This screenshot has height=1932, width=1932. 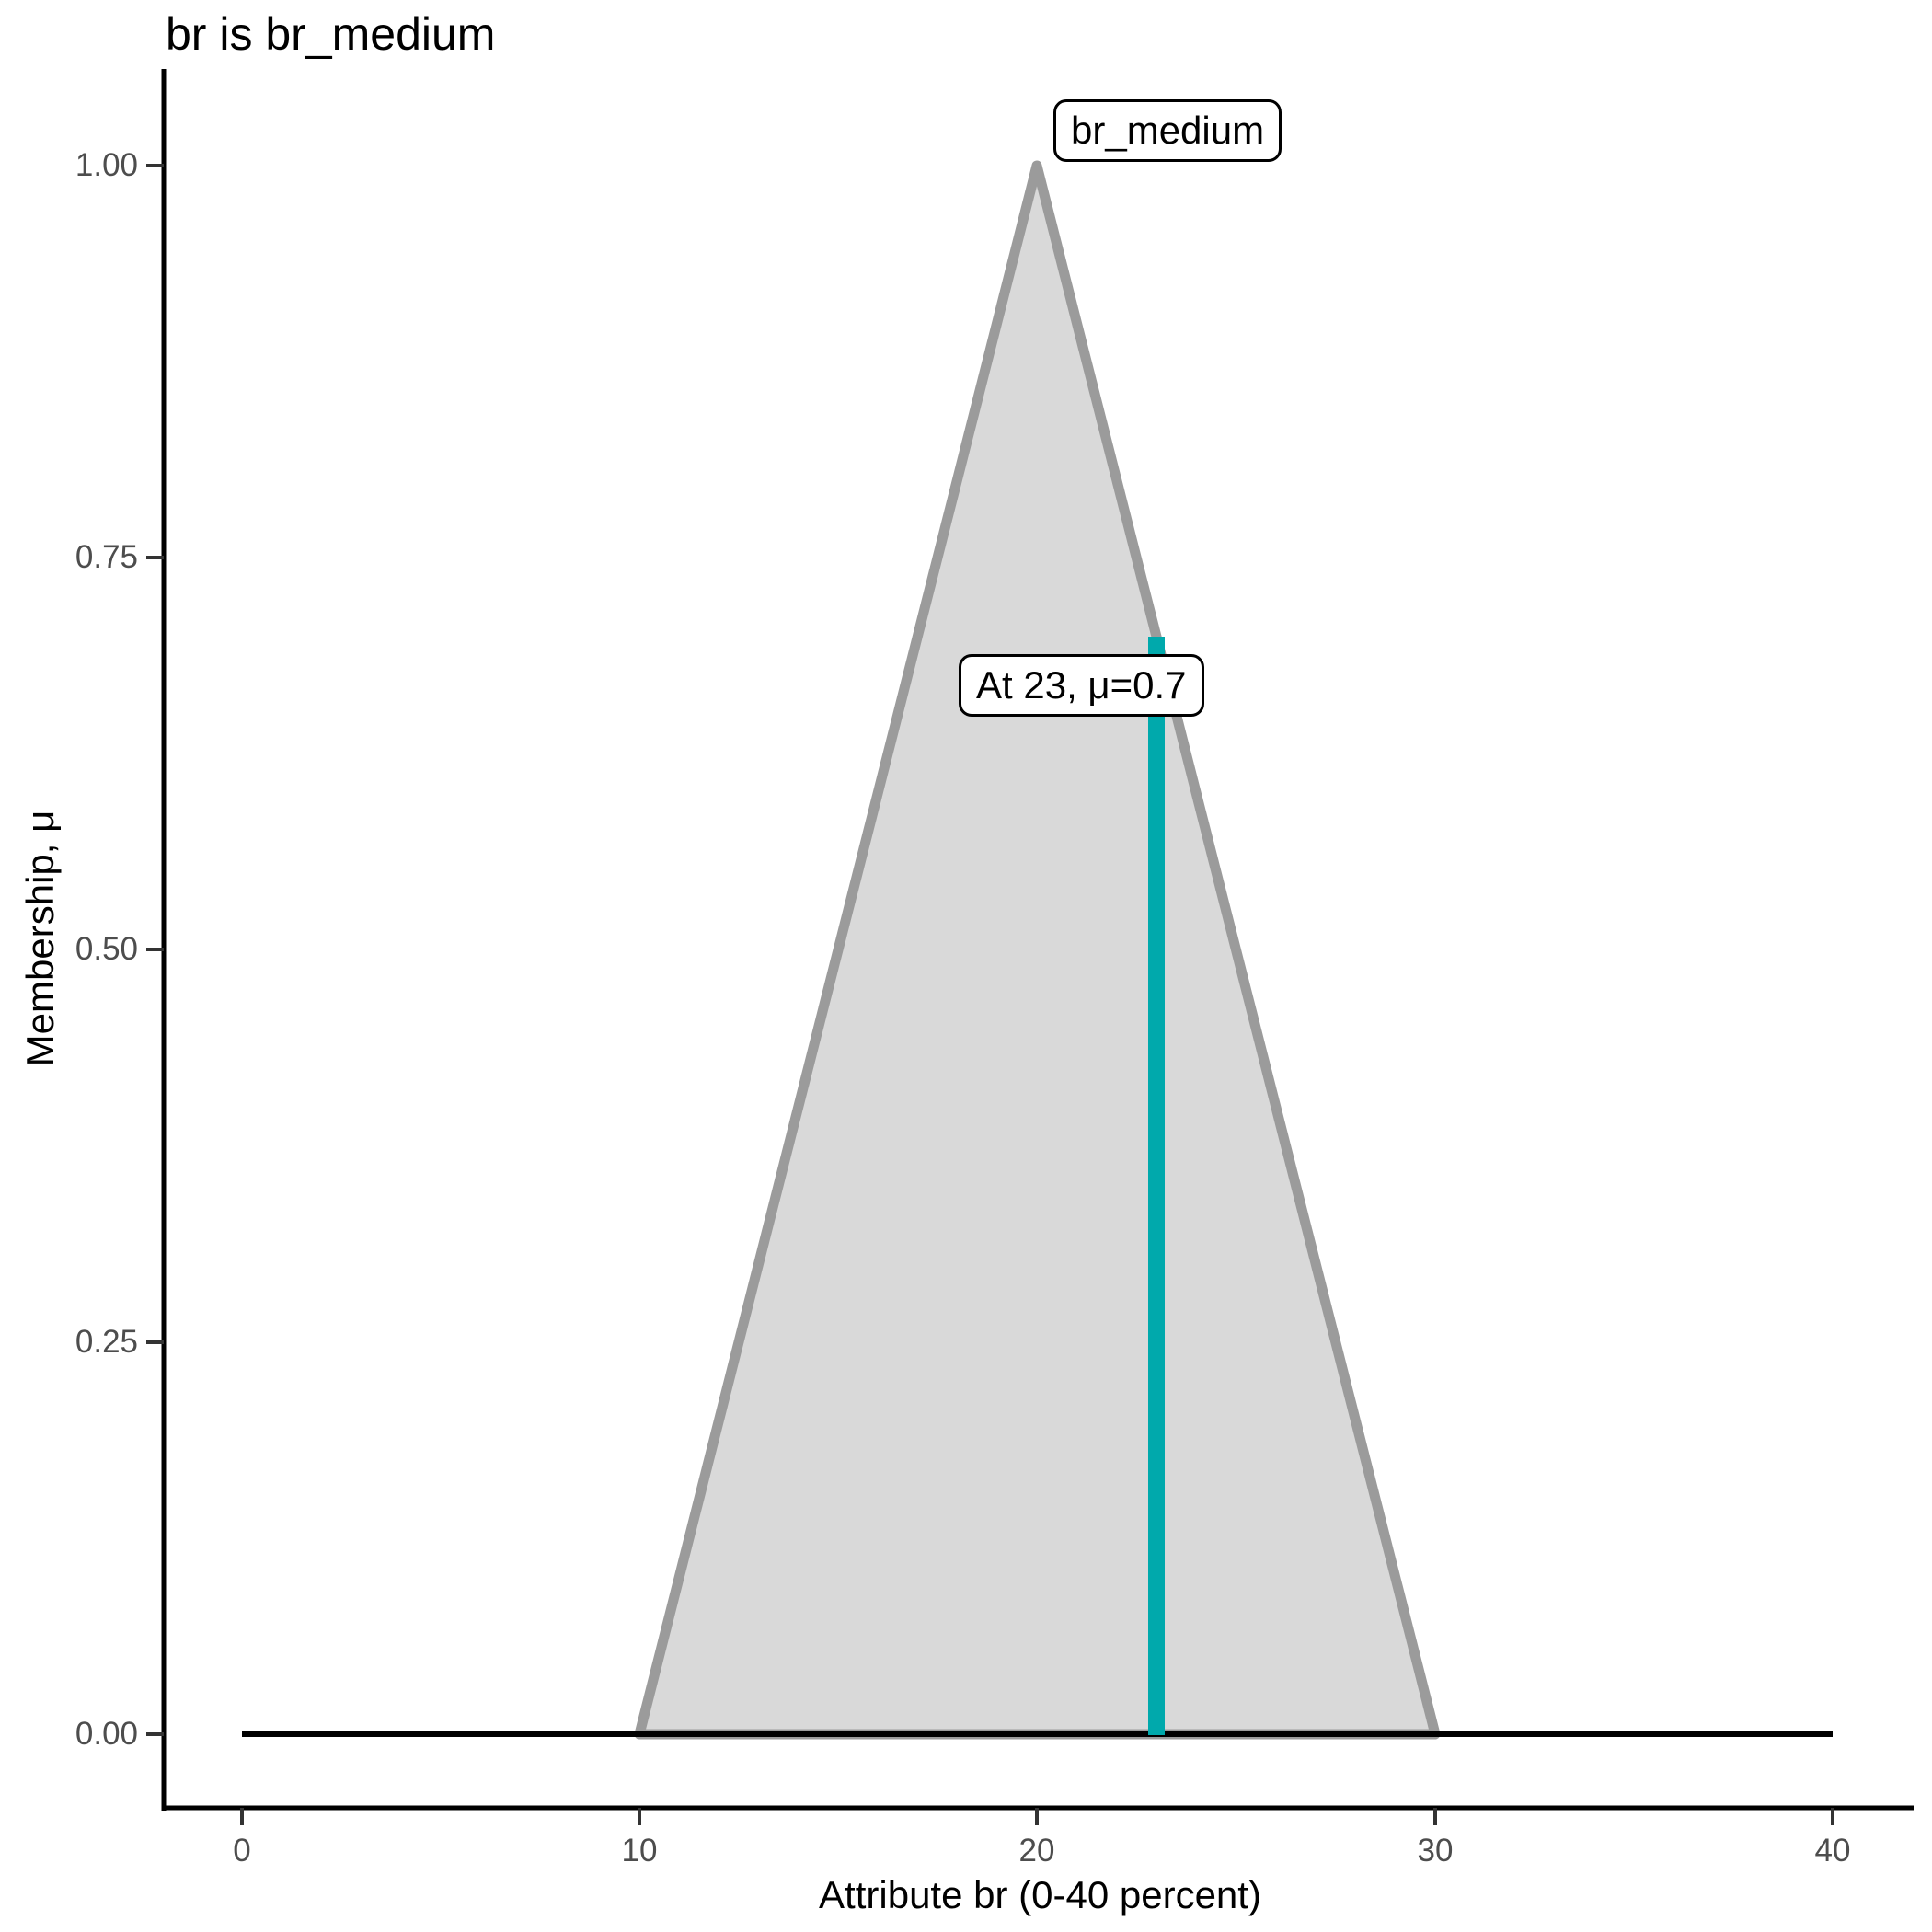 What do you see at coordinates (242, 1851) in the screenshot?
I see `x-tick-label-0: 0` at bounding box center [242, 1851].